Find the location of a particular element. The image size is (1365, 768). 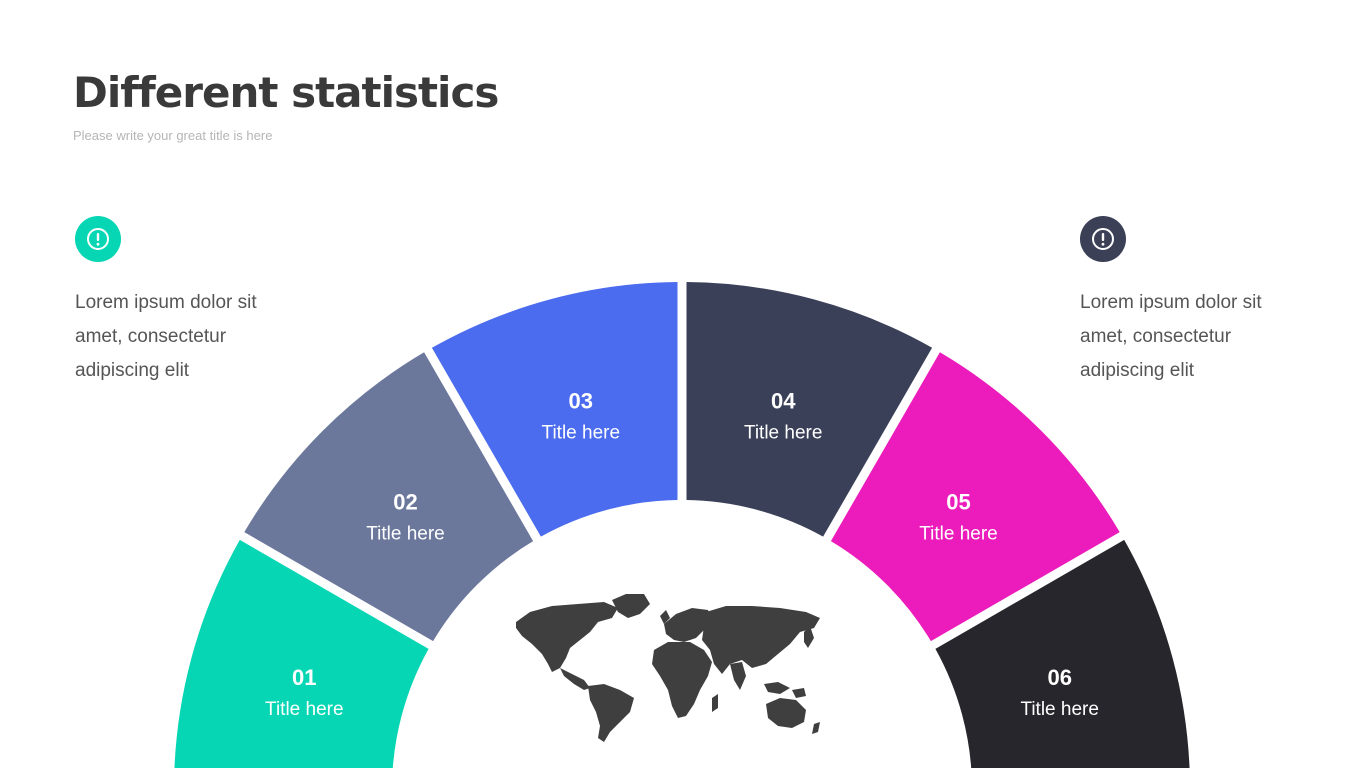

segment-01: 01 Title here is located at coordinates (301, 653).